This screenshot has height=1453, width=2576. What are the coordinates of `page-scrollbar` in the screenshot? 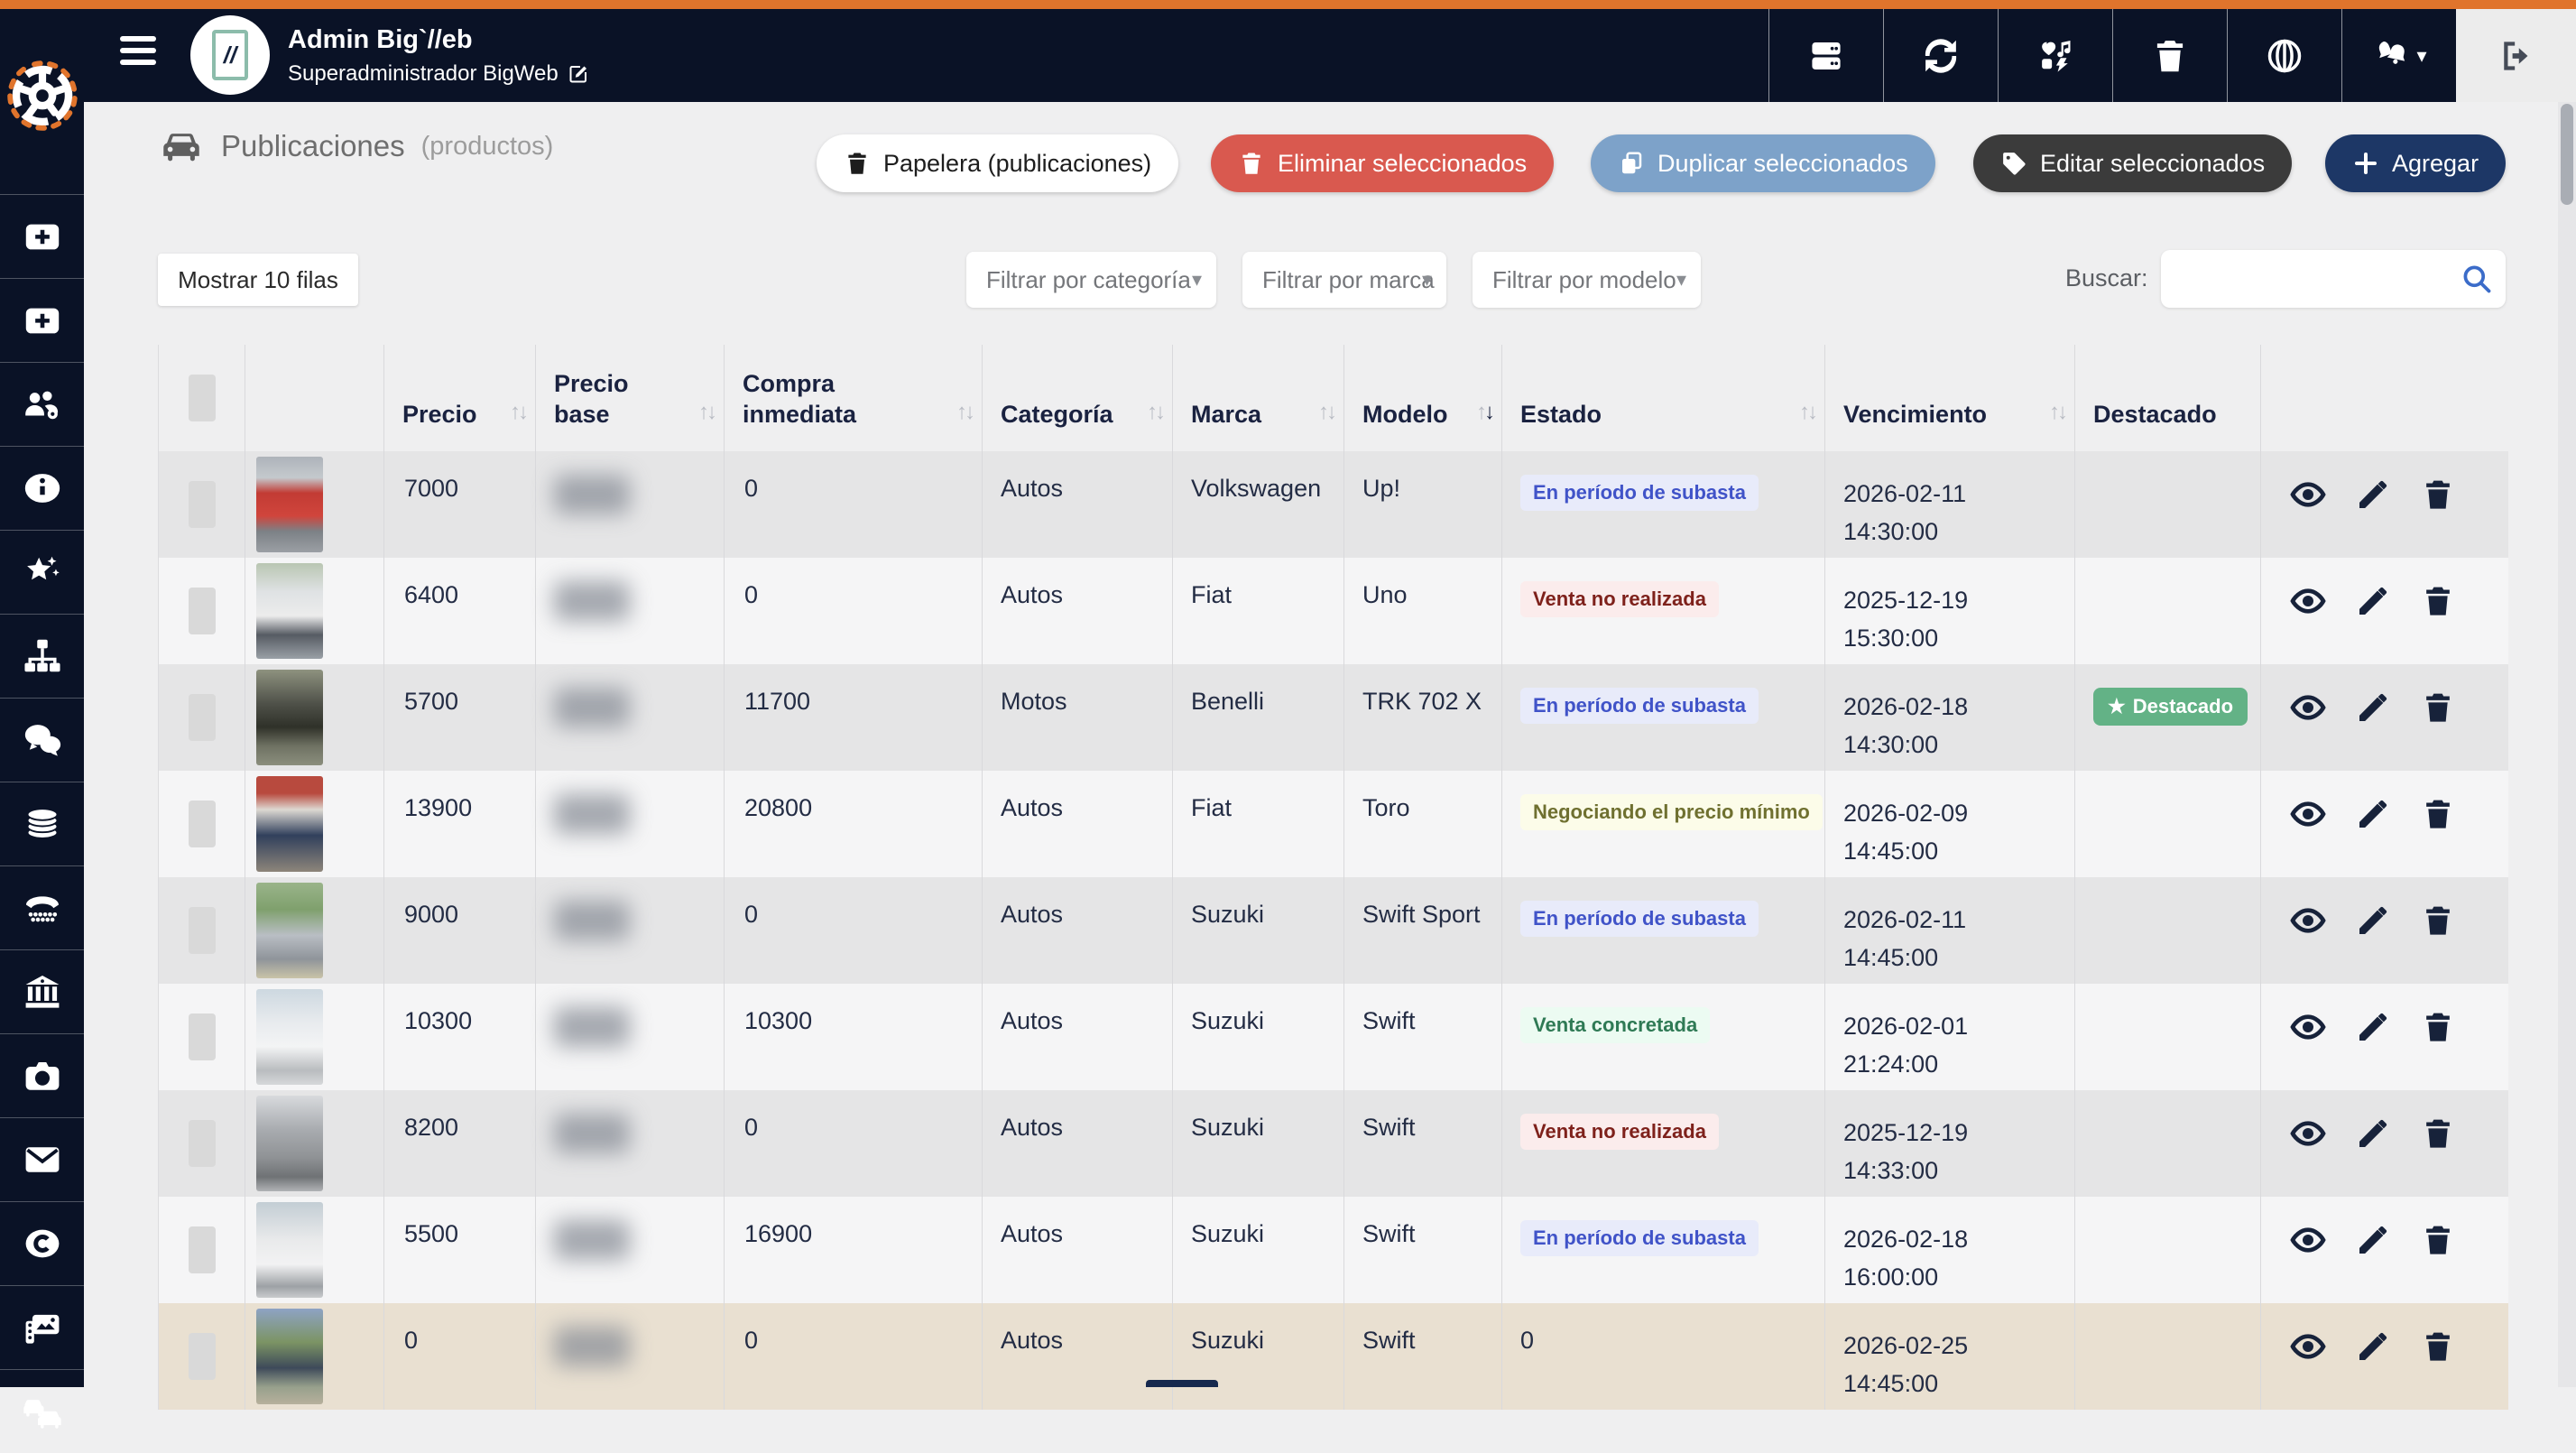 It's located at (2567, 744).